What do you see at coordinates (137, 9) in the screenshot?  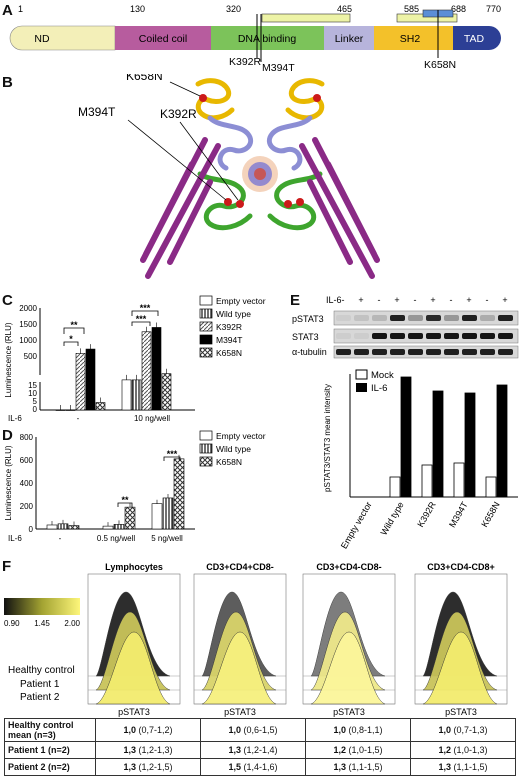 I see `pos-130: 130` at bounding box center [137, 9].